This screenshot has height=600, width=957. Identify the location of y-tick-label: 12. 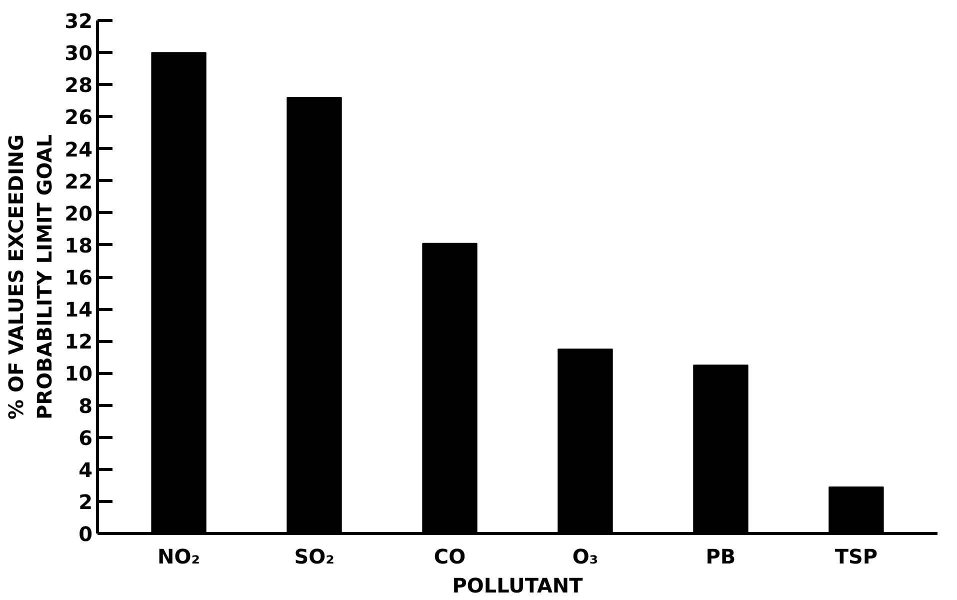
(78, 342).